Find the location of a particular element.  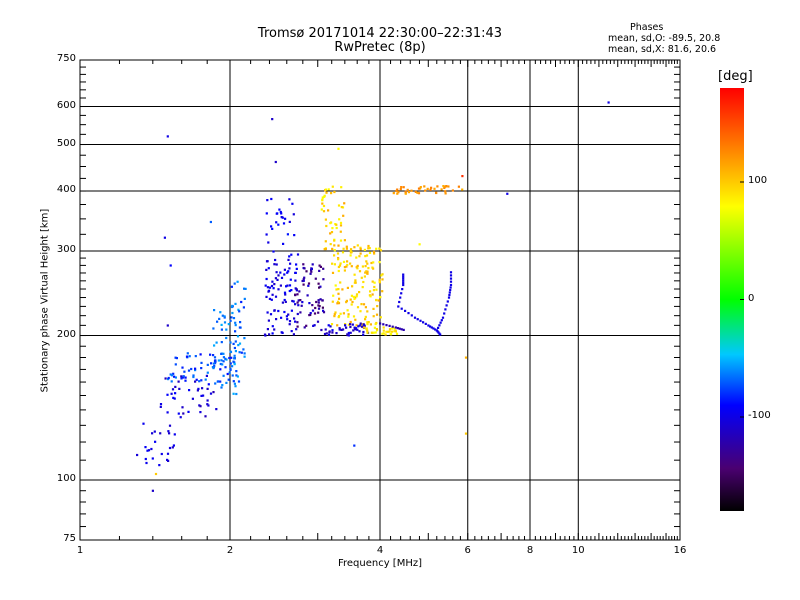

y-tick-label: 300 is located at coordinates (66, 249).